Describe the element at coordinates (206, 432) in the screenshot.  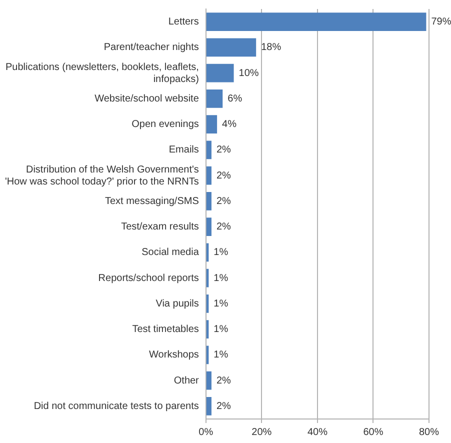
I see `x-tick-label: 0%` at that location.